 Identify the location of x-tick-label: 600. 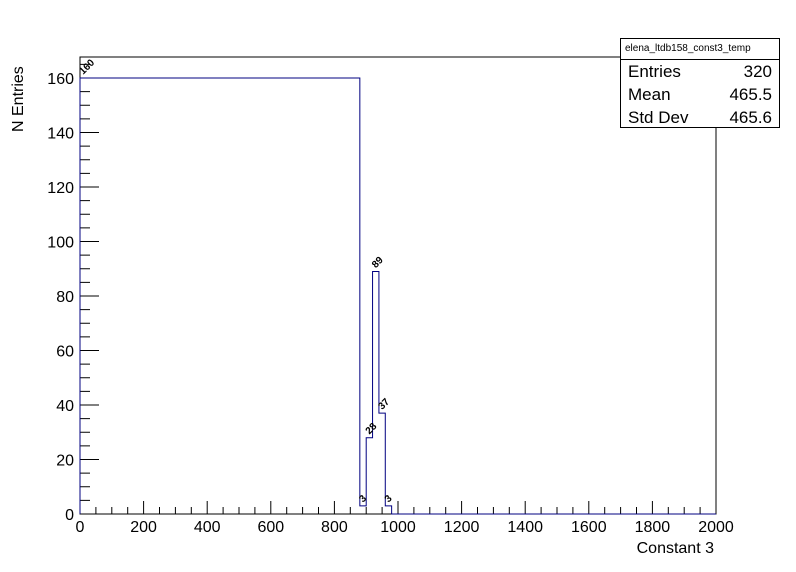
(270, 527).